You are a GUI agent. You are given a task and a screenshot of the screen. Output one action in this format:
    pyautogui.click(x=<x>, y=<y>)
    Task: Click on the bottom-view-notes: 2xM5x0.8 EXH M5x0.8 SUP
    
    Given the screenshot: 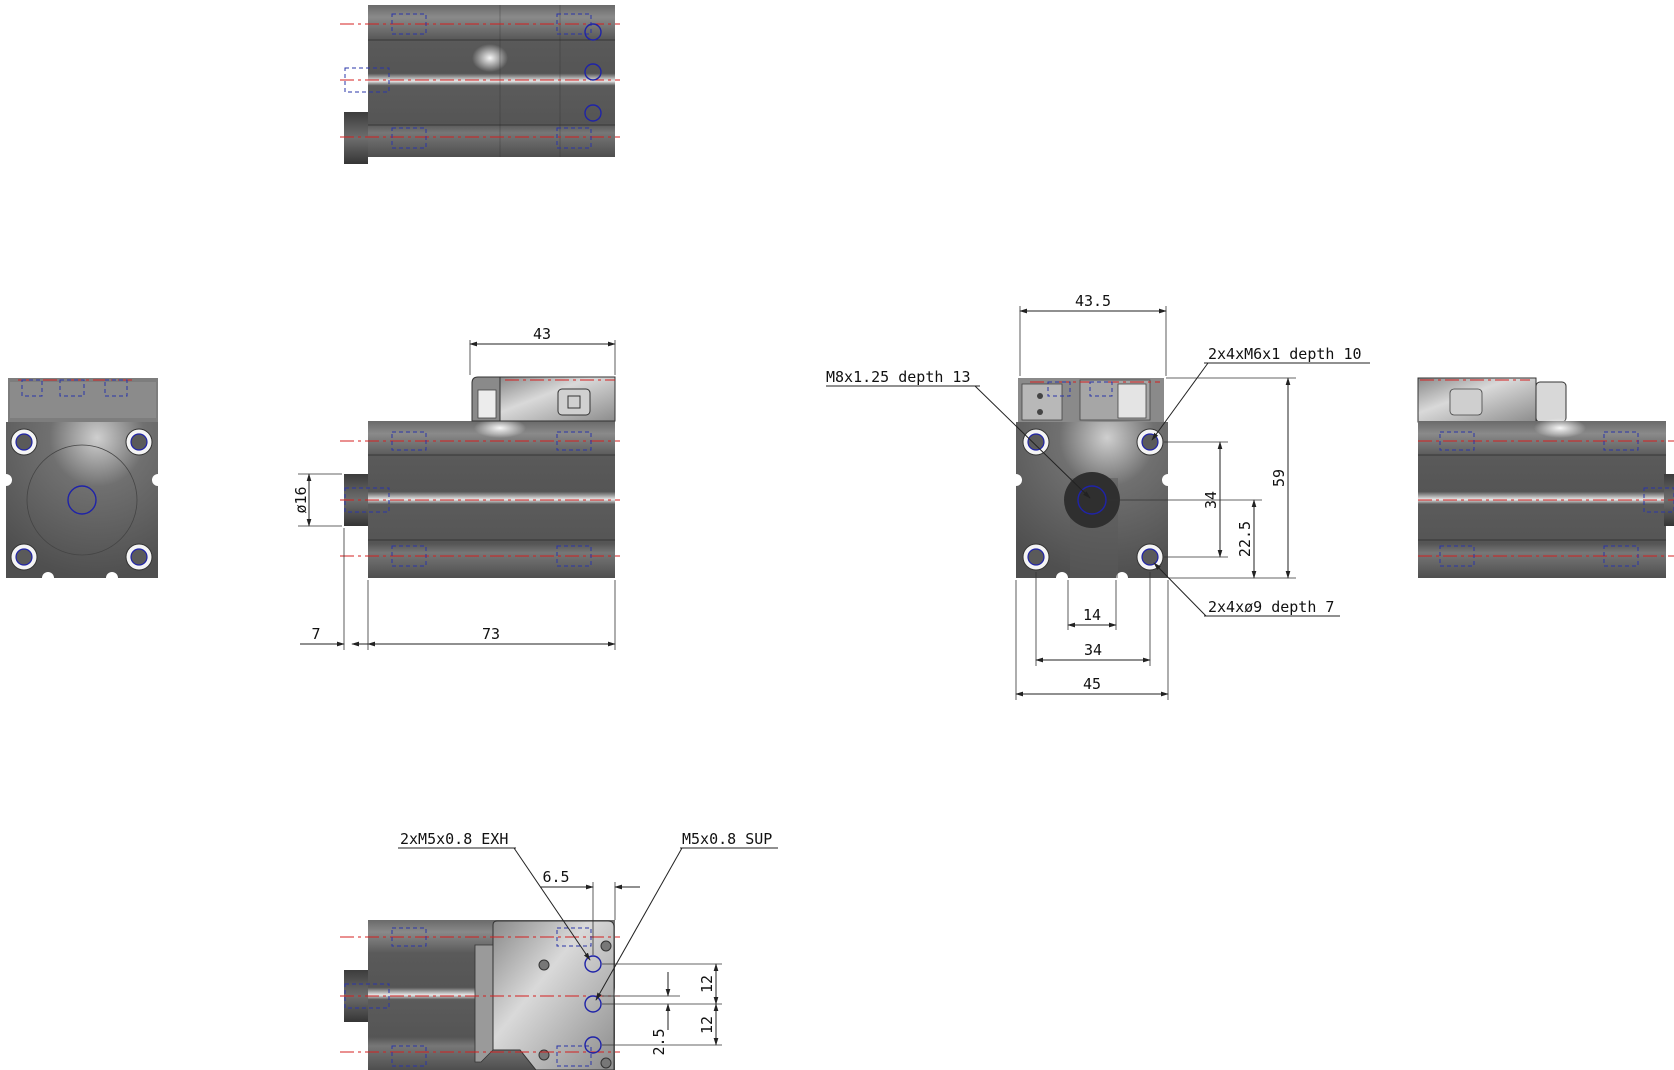 What is the action you would take?
    pyautogui.click(x=588, y=915)
    